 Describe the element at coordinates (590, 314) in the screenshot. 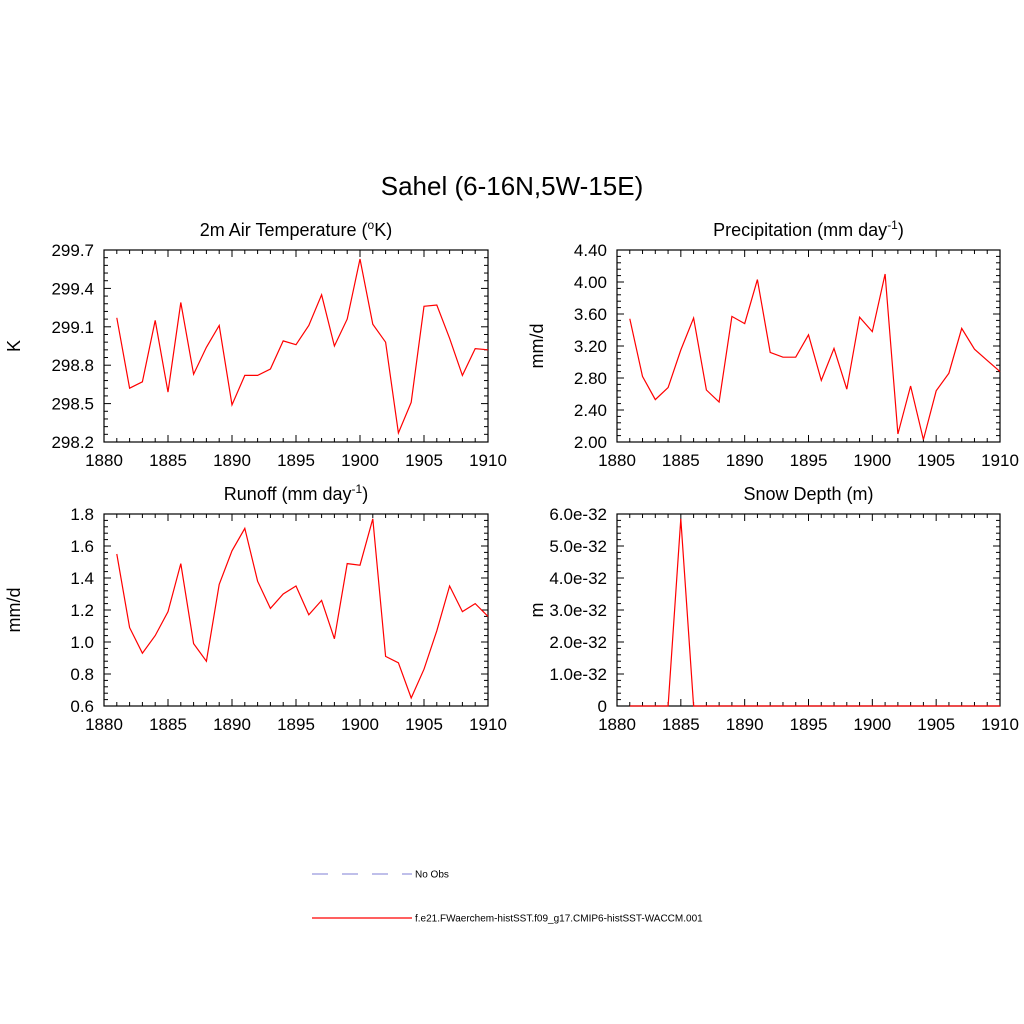

I see `y-tick-label: 3.60` at that location.